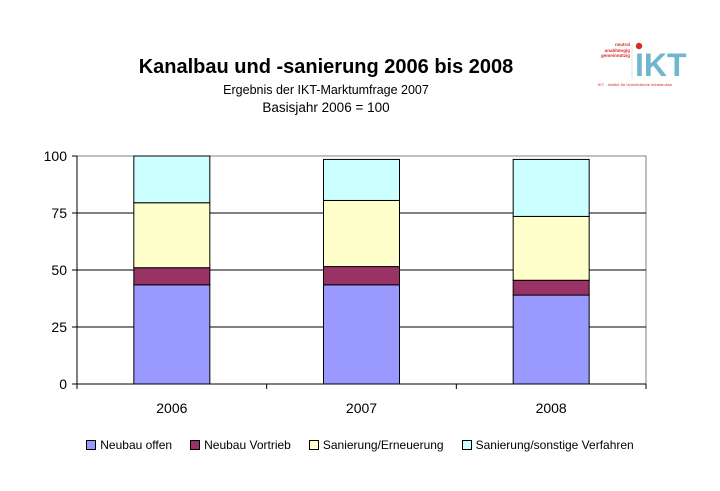  Describe the element at coordinates (326, 107) in the screenshot. I see `chart-subtitle-base-year: Basisjahr 2006 = 100` at that location.